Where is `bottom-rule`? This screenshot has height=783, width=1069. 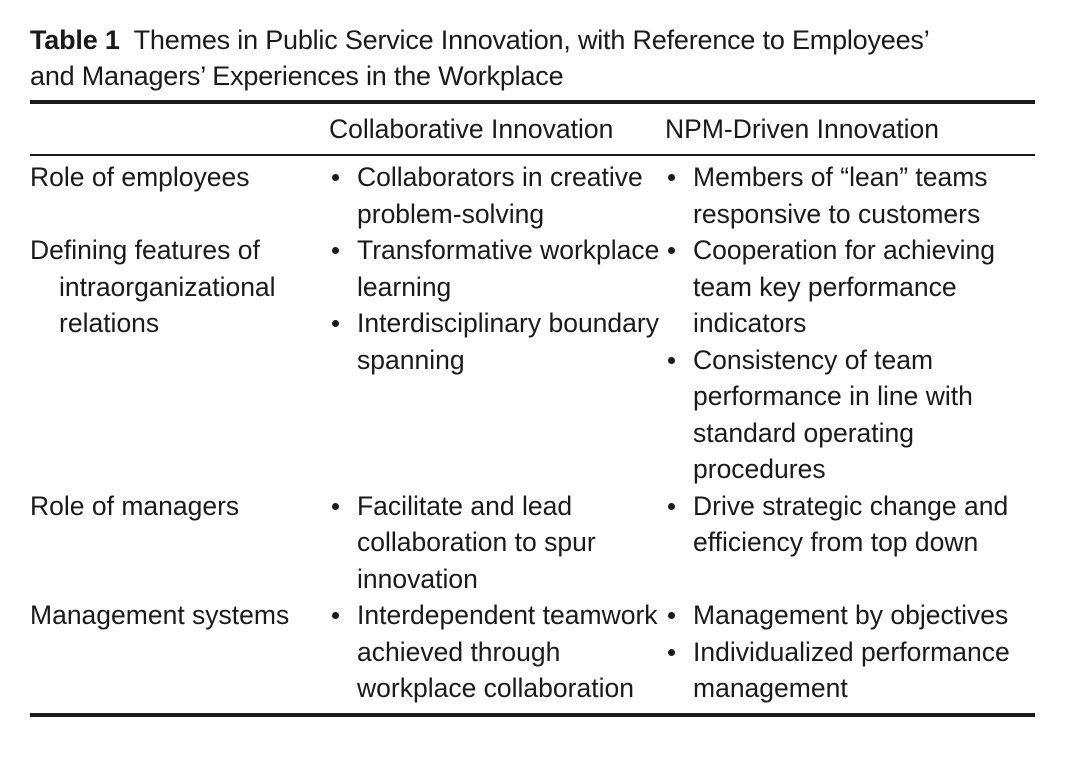
bottom-rule is located at coordinates (532, 714).